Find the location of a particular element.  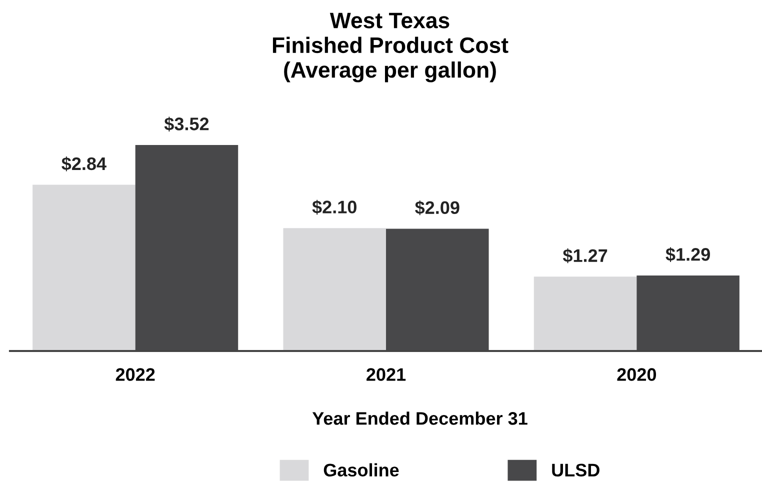

data-label: $1.27 is located at coordinates (585, 256).